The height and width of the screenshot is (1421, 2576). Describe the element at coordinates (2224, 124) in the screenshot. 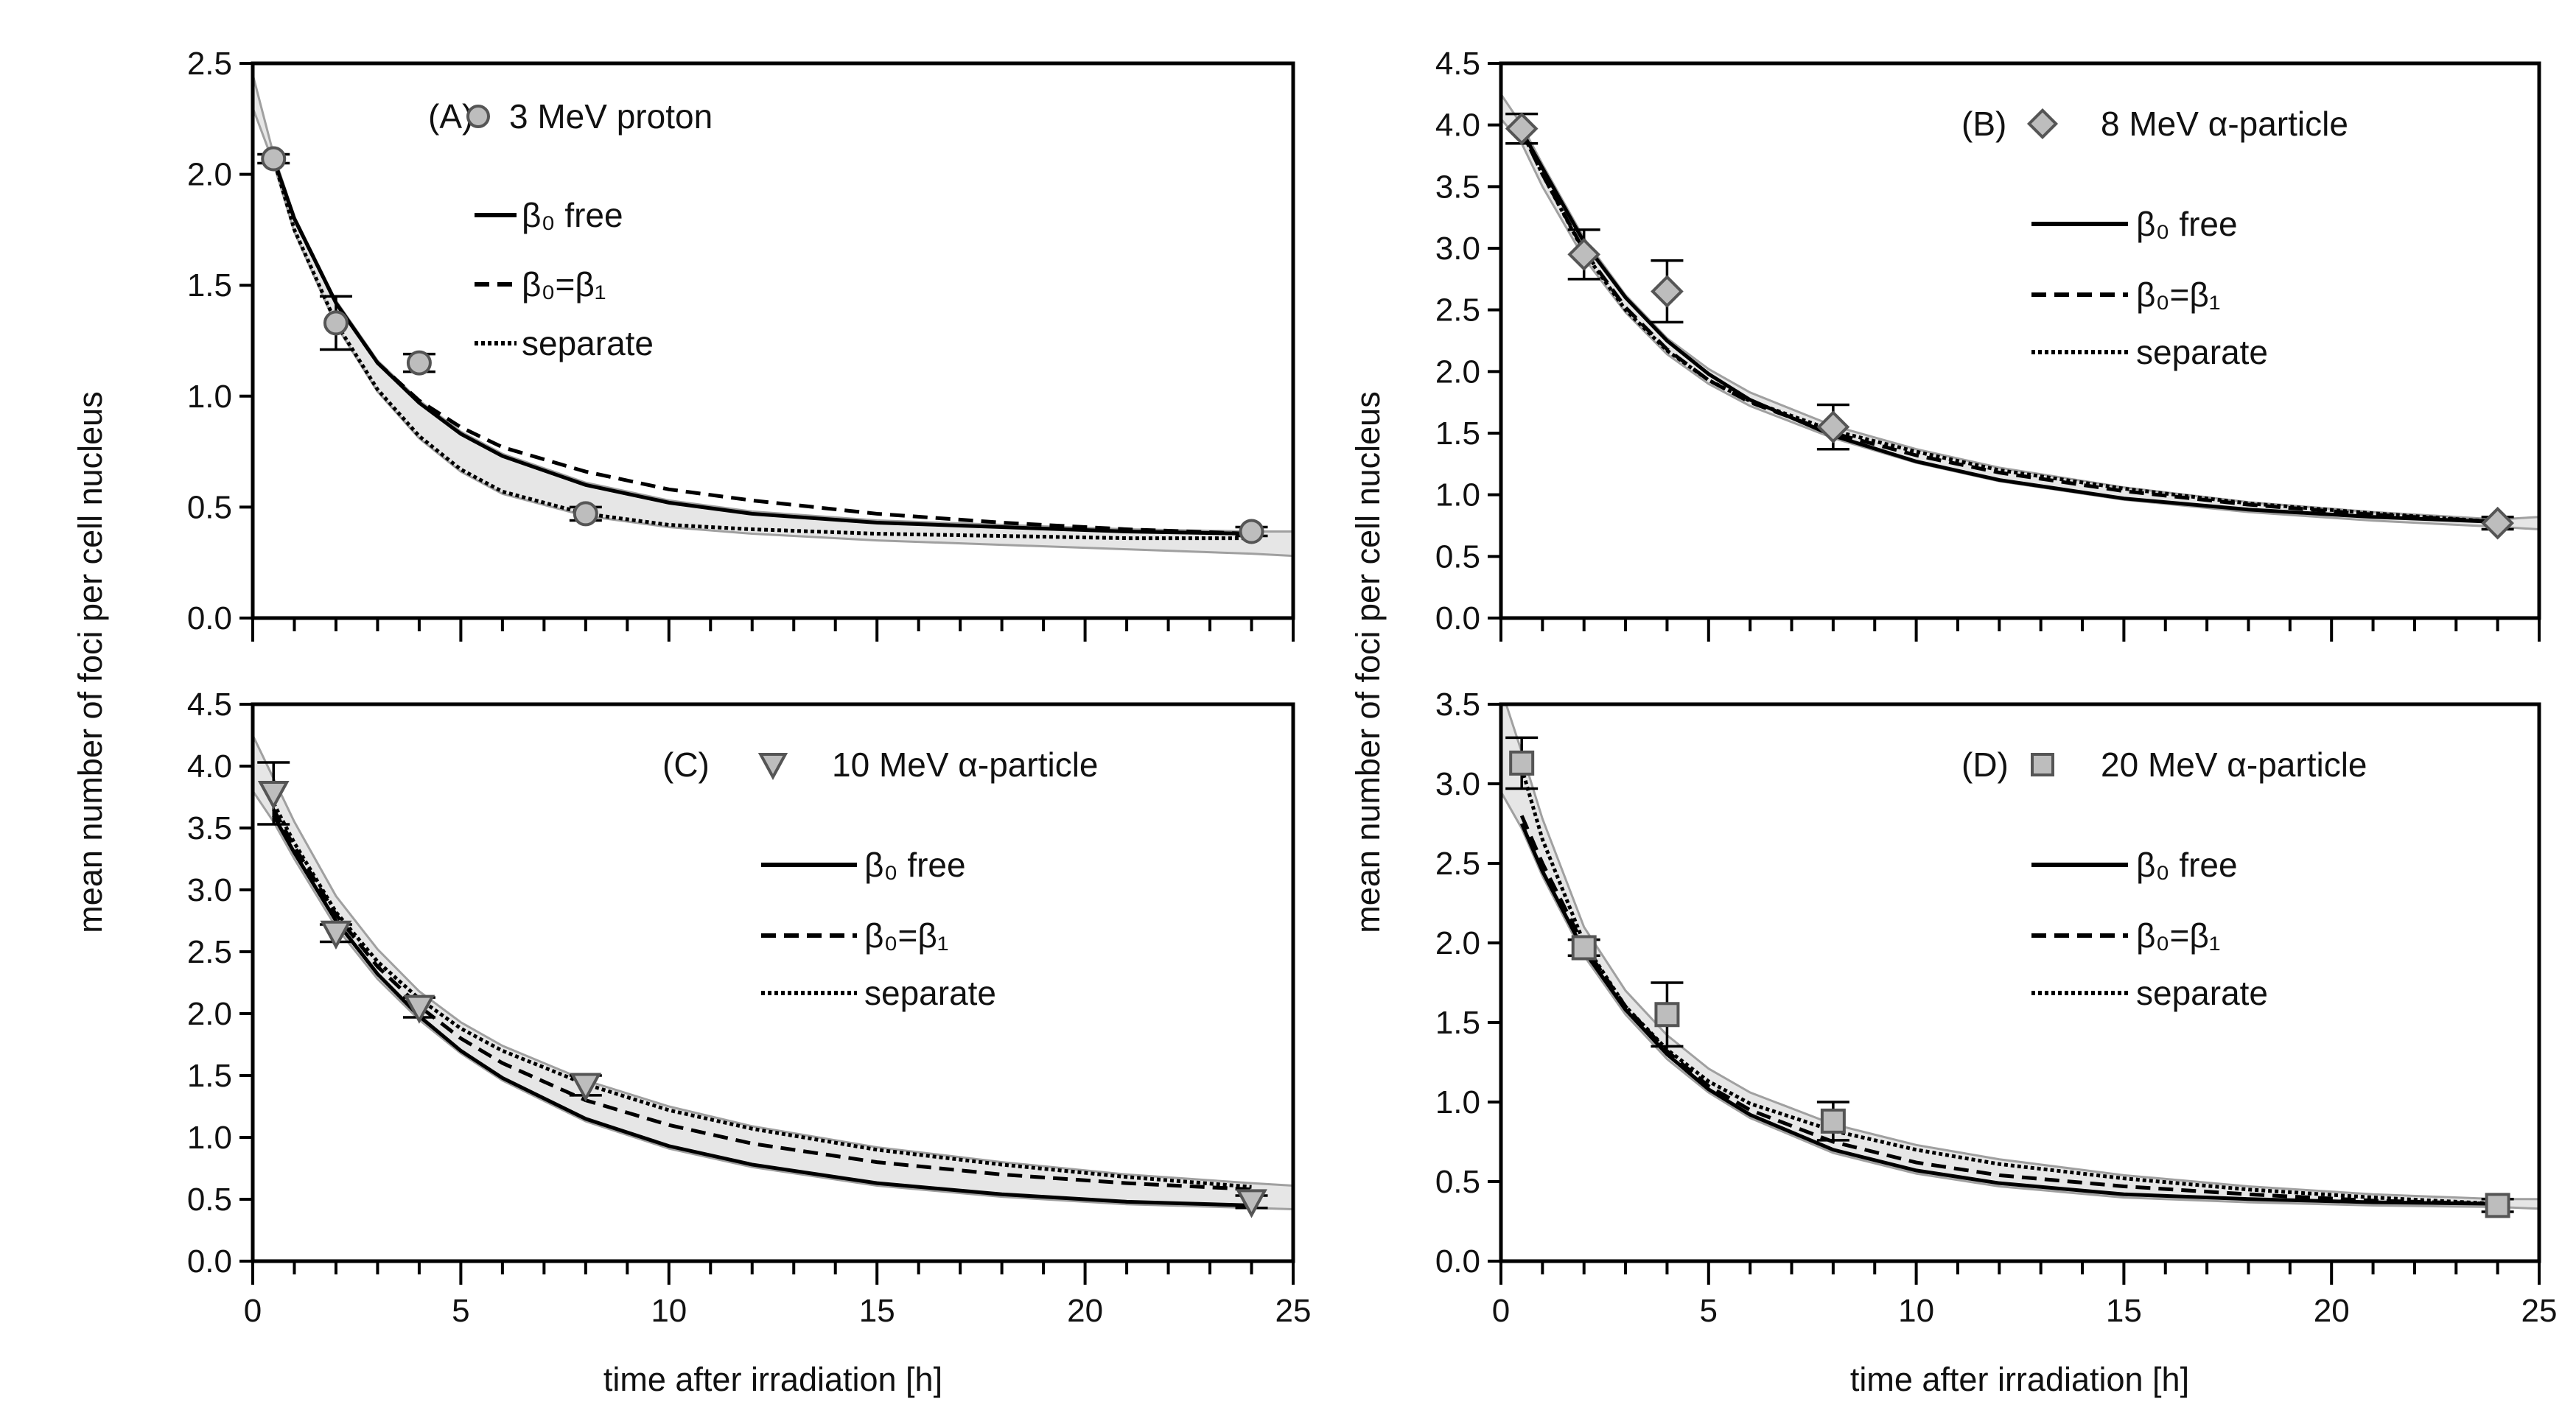

I see `legend-series-label: 8 MeV α-particle` at that location.